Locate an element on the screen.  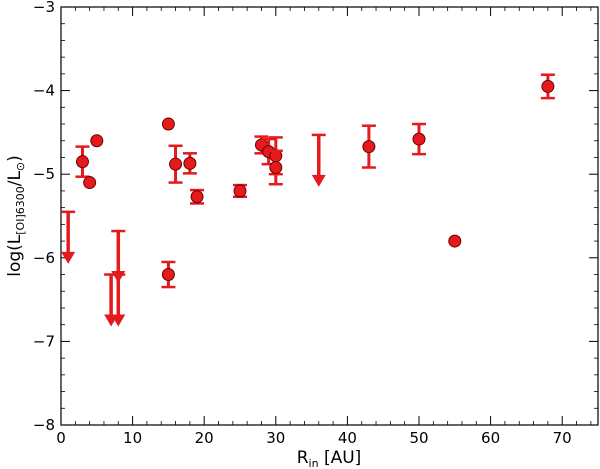
y-tick-label: −7 is located at coordinates (44, 341).